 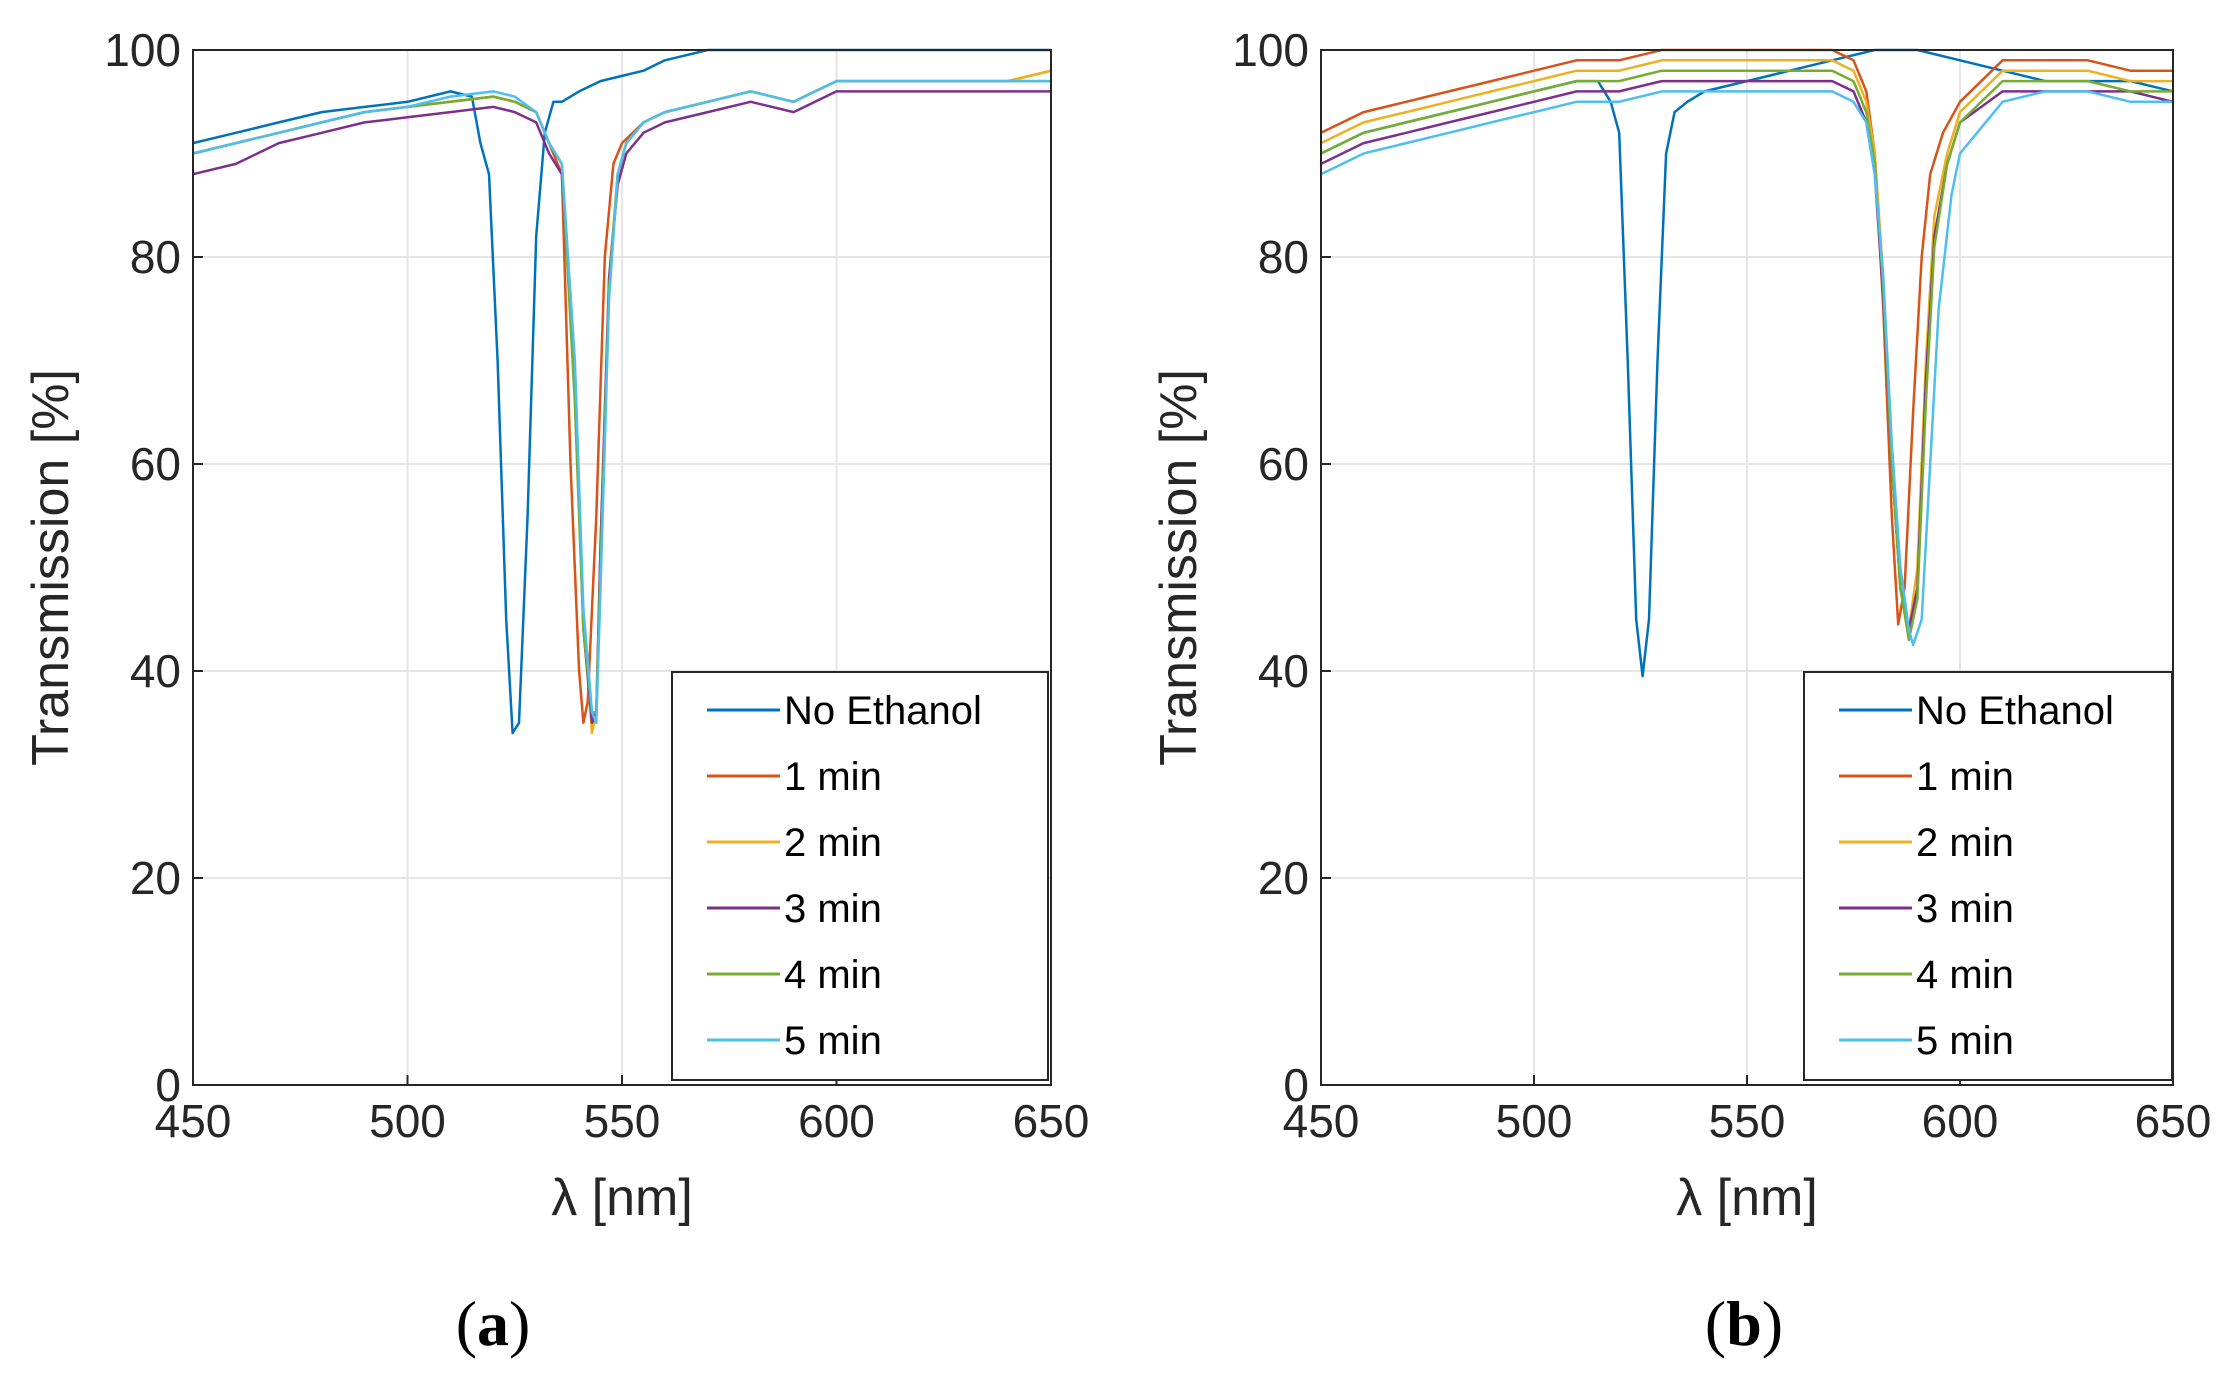 I want to click on panel-label: (a), so click(x=493, y=1323).